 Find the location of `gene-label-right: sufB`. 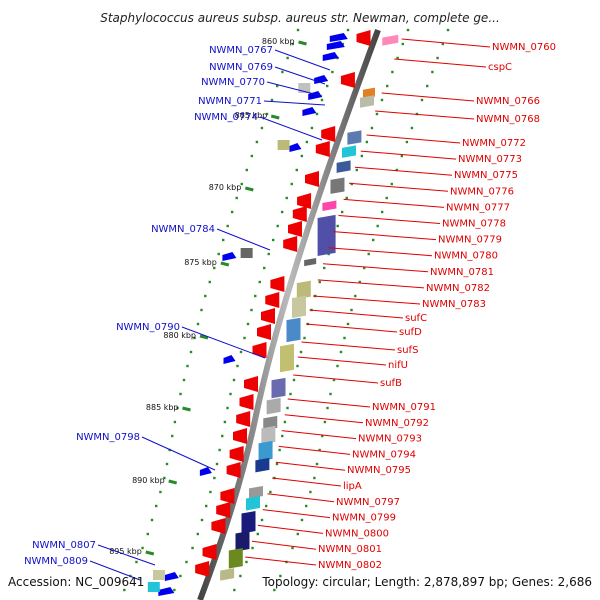

gene-label-right: sufB is located at coordinates (391, 383).